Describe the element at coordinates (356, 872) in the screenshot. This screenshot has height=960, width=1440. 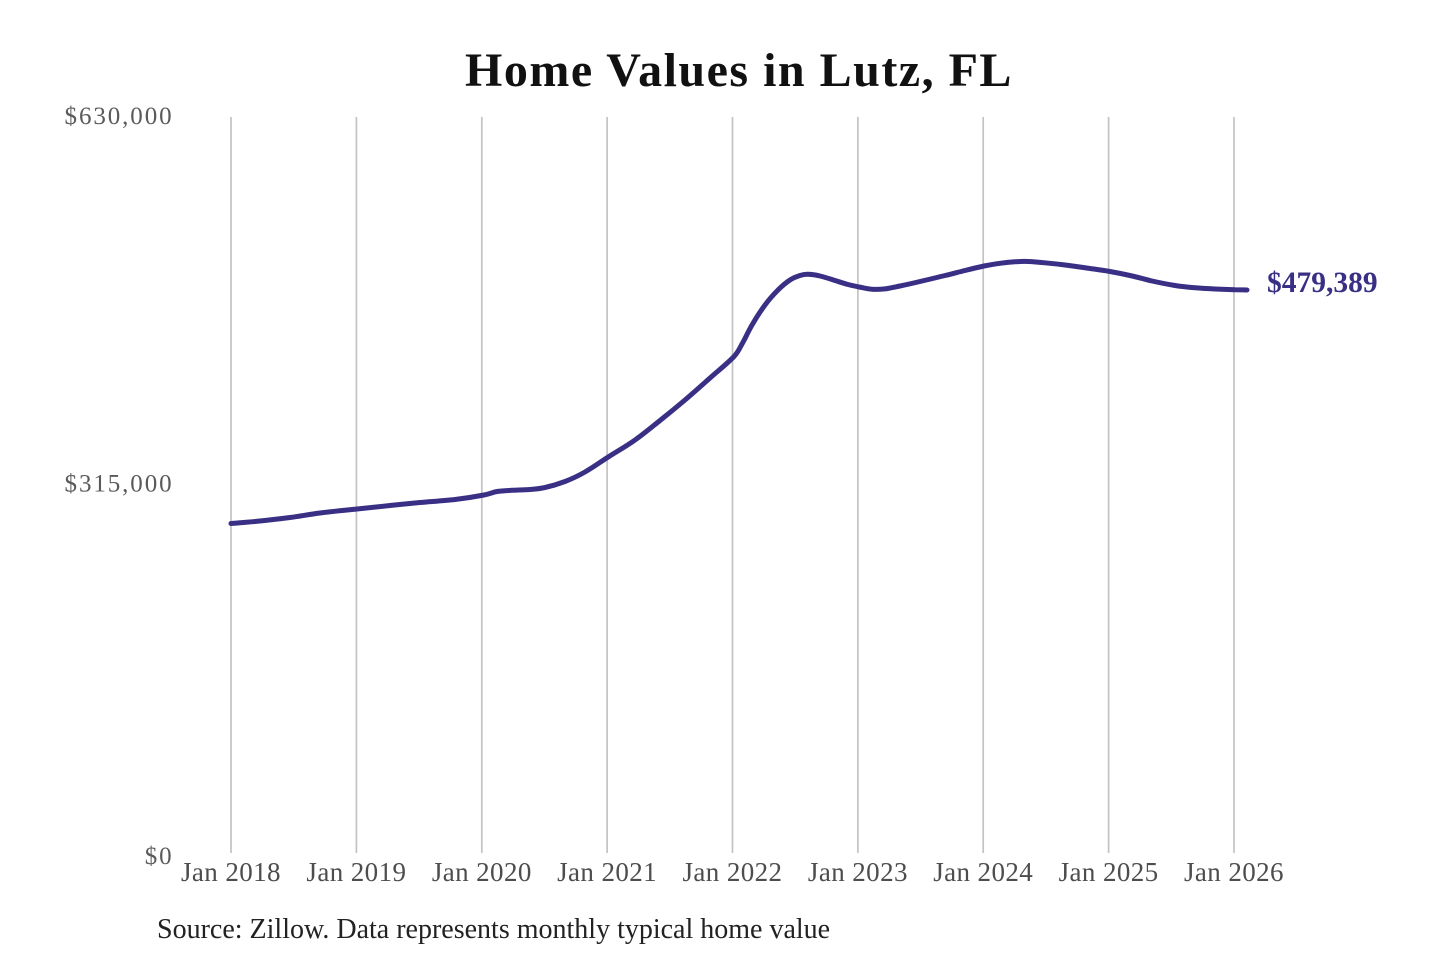
I see `svg-text: Jan 2019` at that location.